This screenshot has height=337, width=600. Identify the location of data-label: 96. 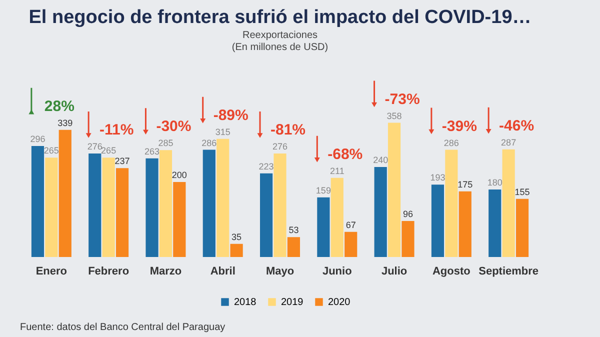
(407, 214).